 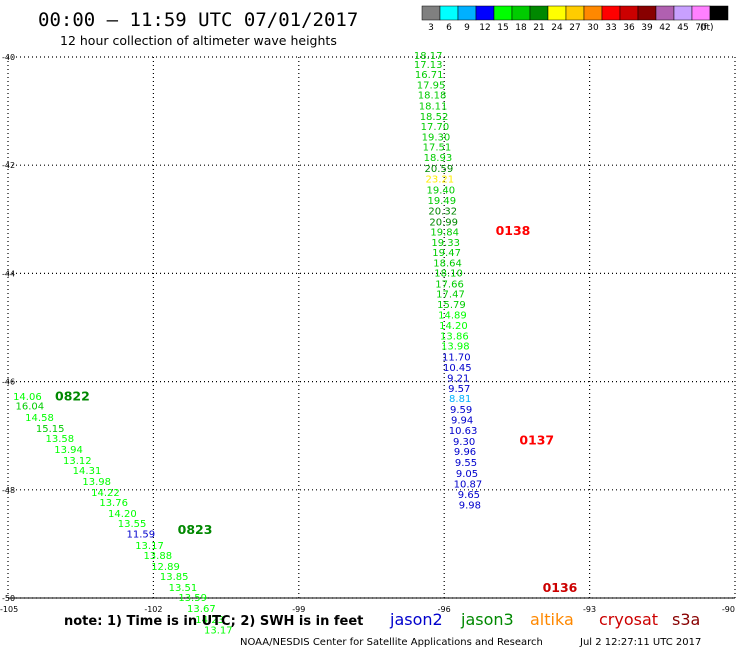 What do you see at coordinates (431, 28) in the screenshot?
I see `legend-label: 3` at bounding box center [431, 28].